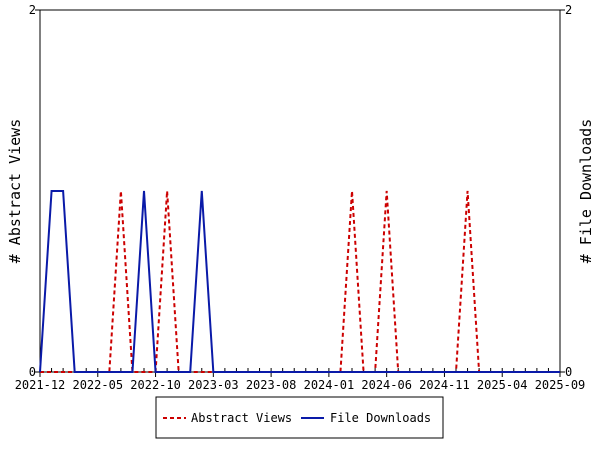 This screenshot has width=600, height=450. What do you see at coordinates (568, 10) in the screenshot?
I see `y-right-tick-label: 2` at bounding box center [568, 10].